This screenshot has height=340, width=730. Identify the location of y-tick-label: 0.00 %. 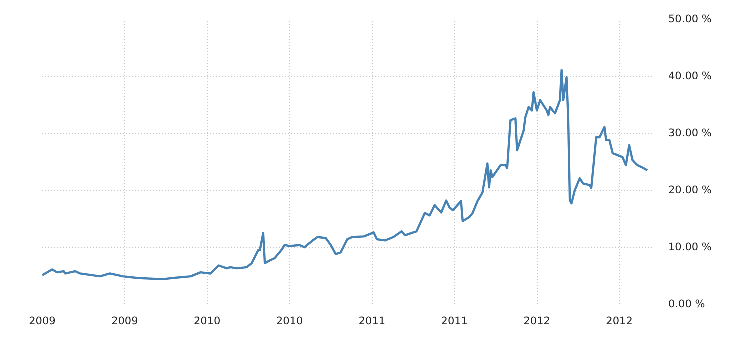
(687, 304).